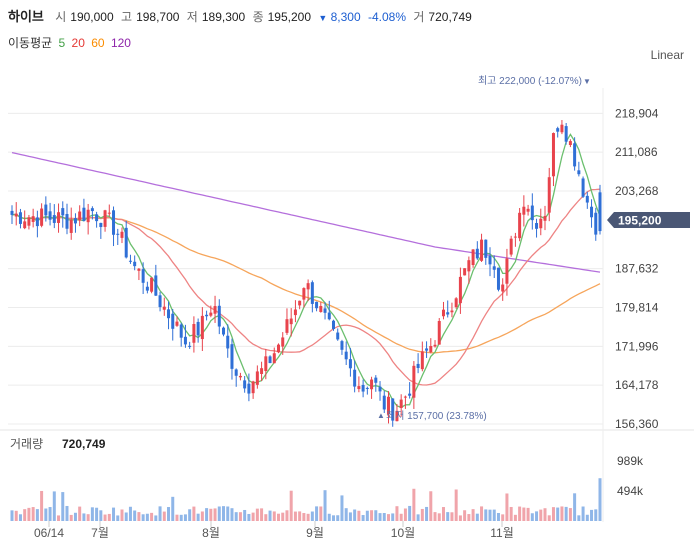  What do you see at coordinates (120, 43) in the screenshot?
I see `ma-120-label: 120` at bounding box center [120, 43].